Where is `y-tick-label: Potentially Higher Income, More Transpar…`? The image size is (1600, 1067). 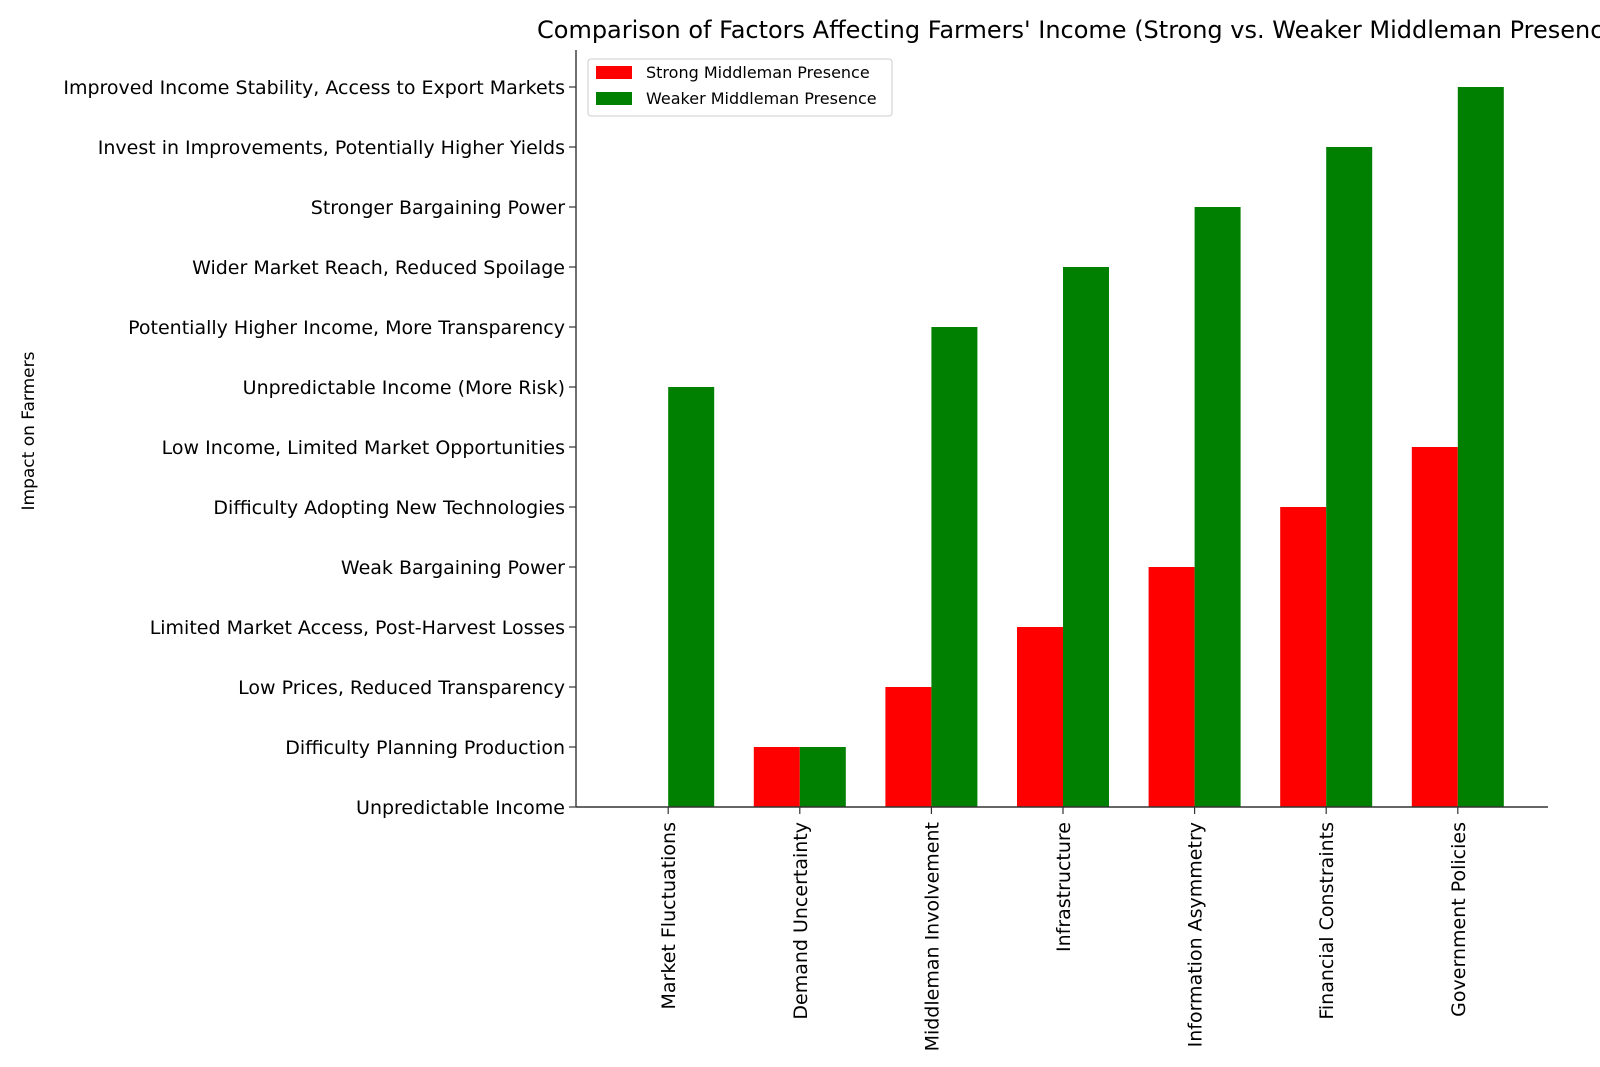
y-tick-label: Potentially Higher Income, More Transpar… is located at coordinates (346, 328).